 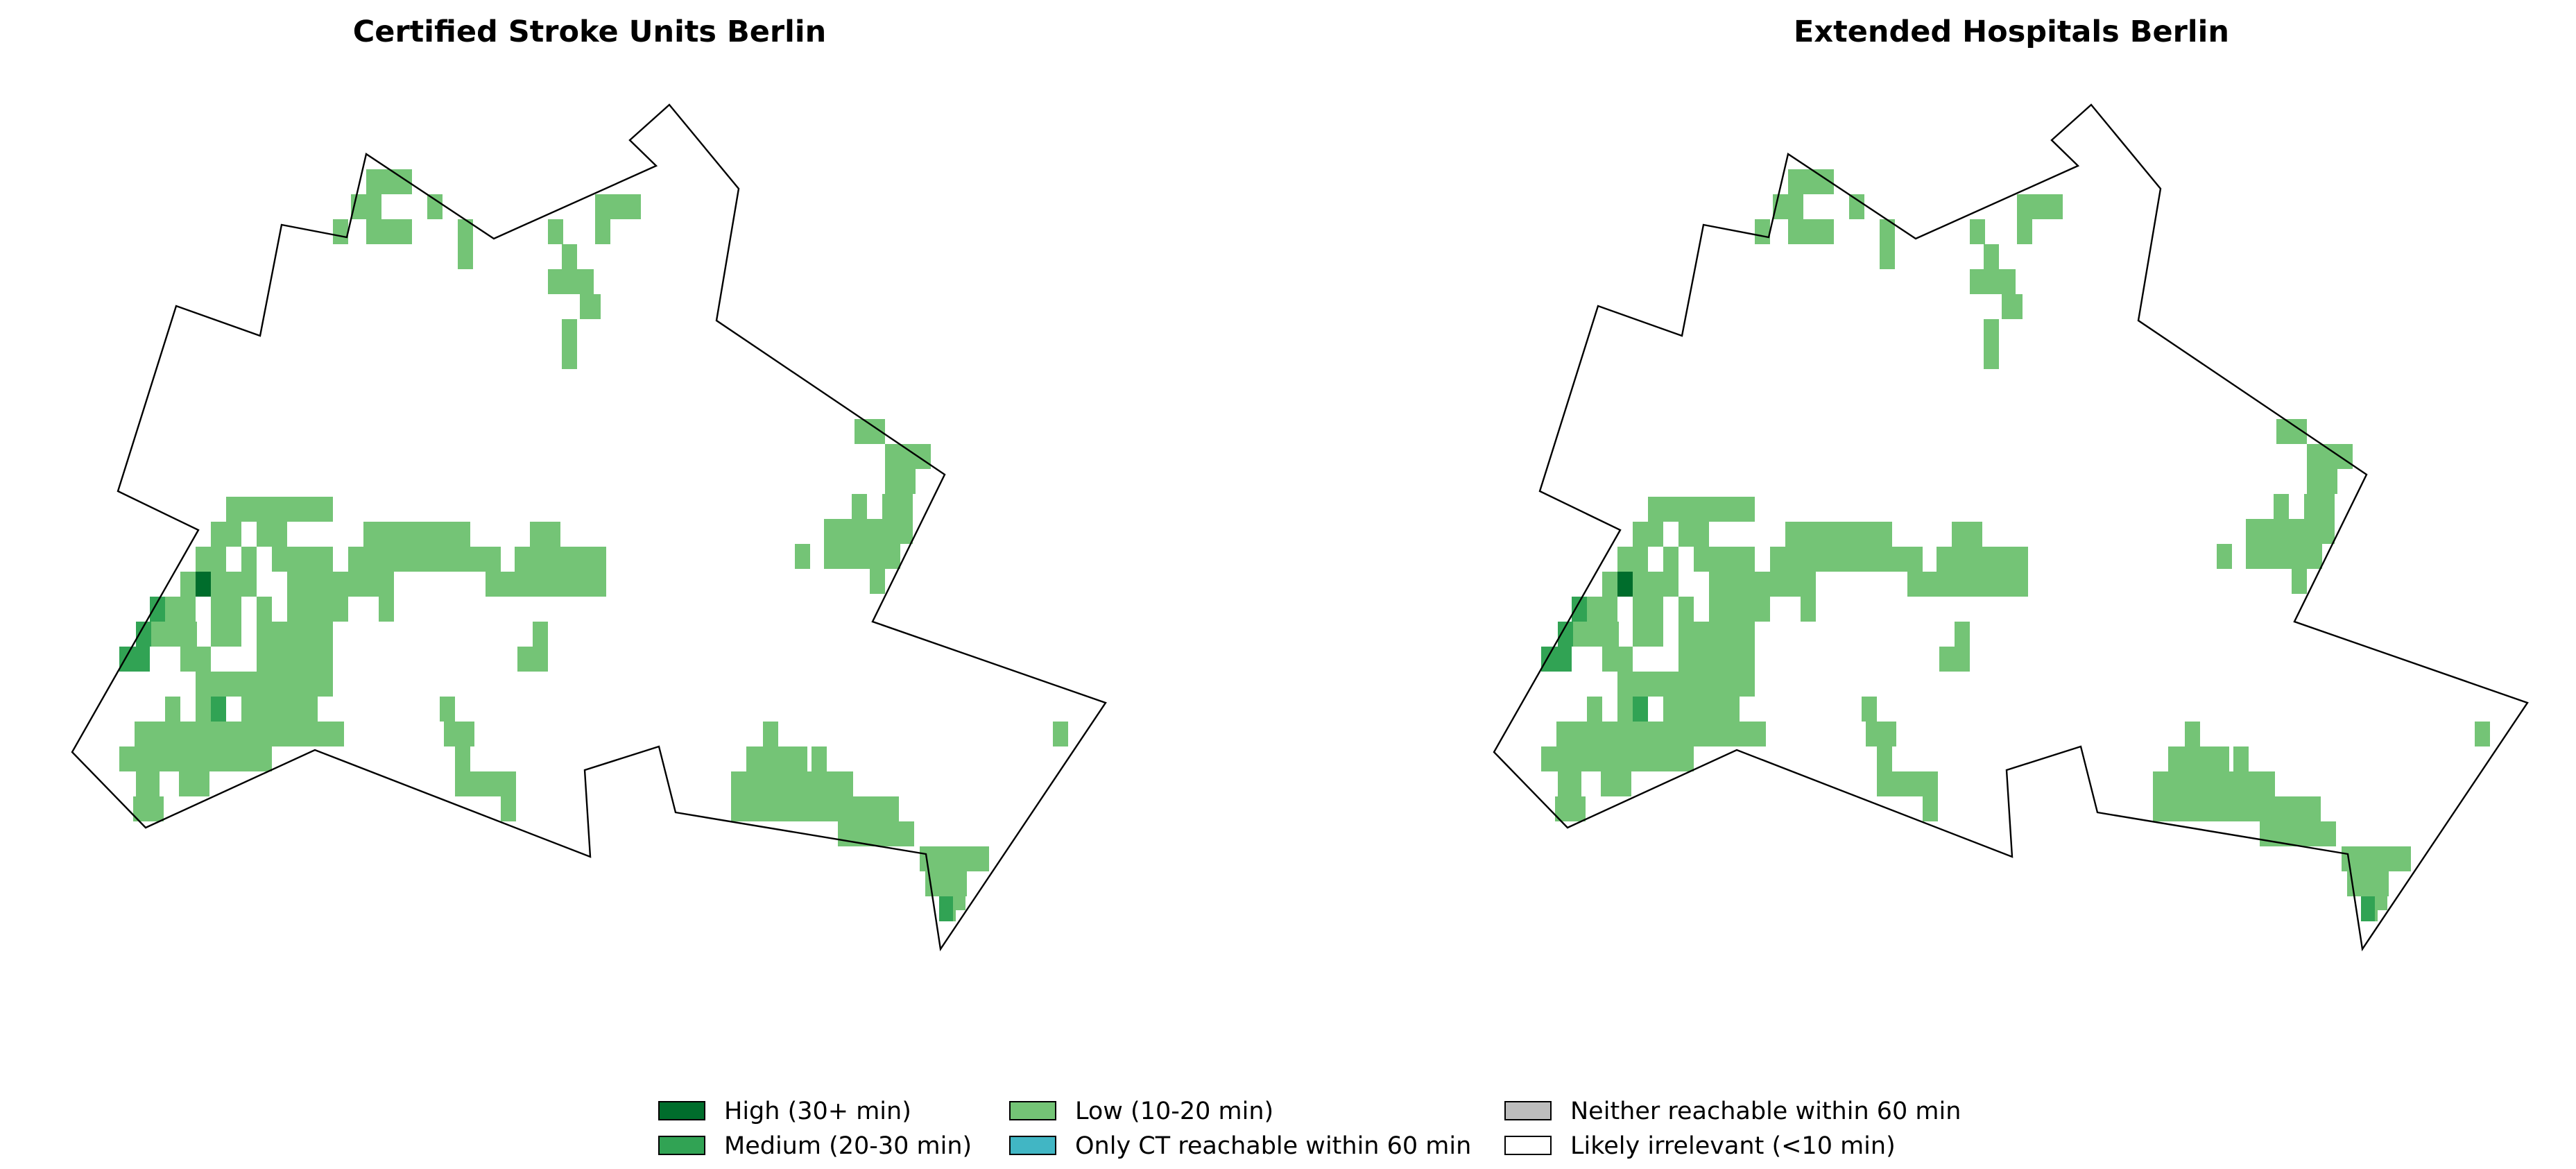 I want to click on legend-item-high: High (30+ min), so click(x=784, y=1111).